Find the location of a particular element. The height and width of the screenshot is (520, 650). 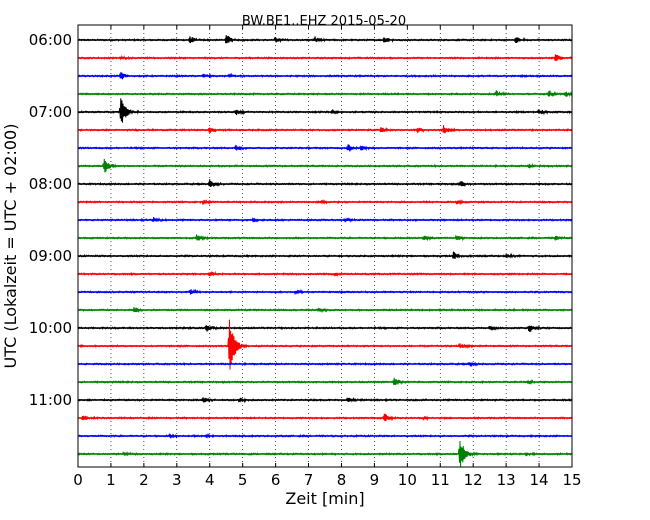

y-axis: 06:00 07:00 08:00 09:00 10:00 11:00 is located at coordinates (56, 220).